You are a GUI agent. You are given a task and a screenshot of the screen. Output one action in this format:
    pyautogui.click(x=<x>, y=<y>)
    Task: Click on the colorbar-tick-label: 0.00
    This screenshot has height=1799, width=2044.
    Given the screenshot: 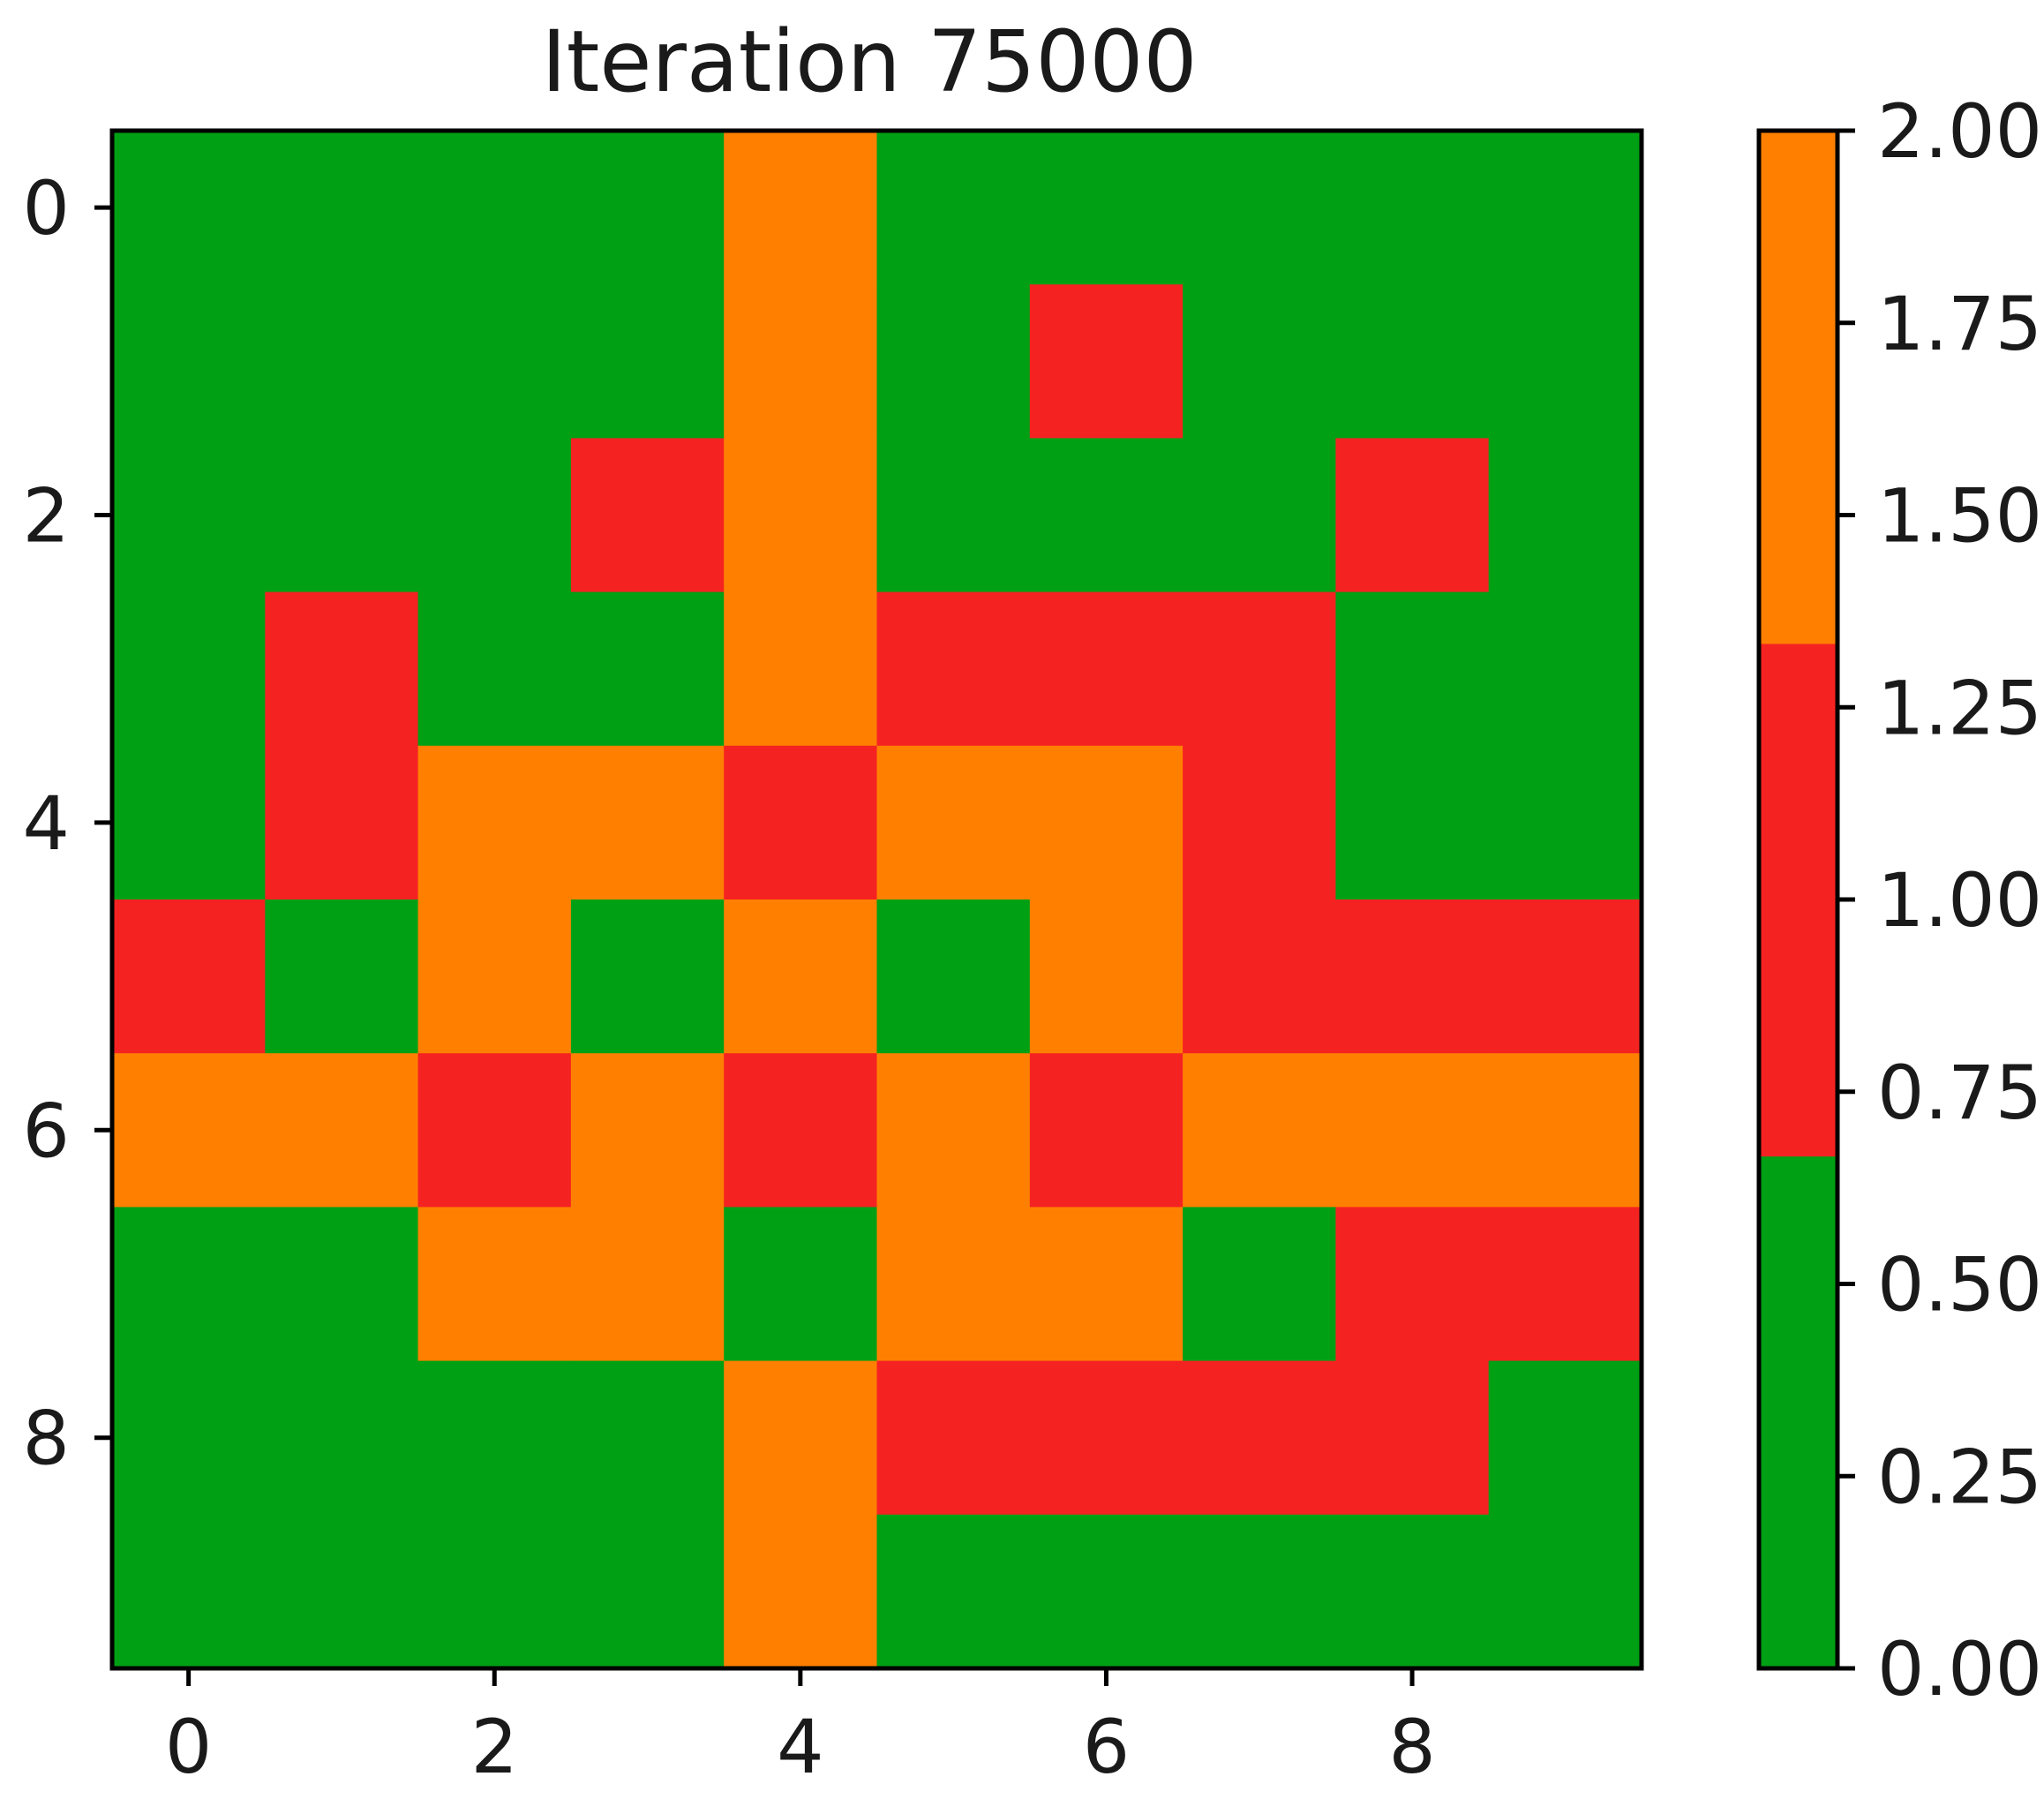 What is the action you would take?
    pyautogui.click(x=1959, y=1669)
    